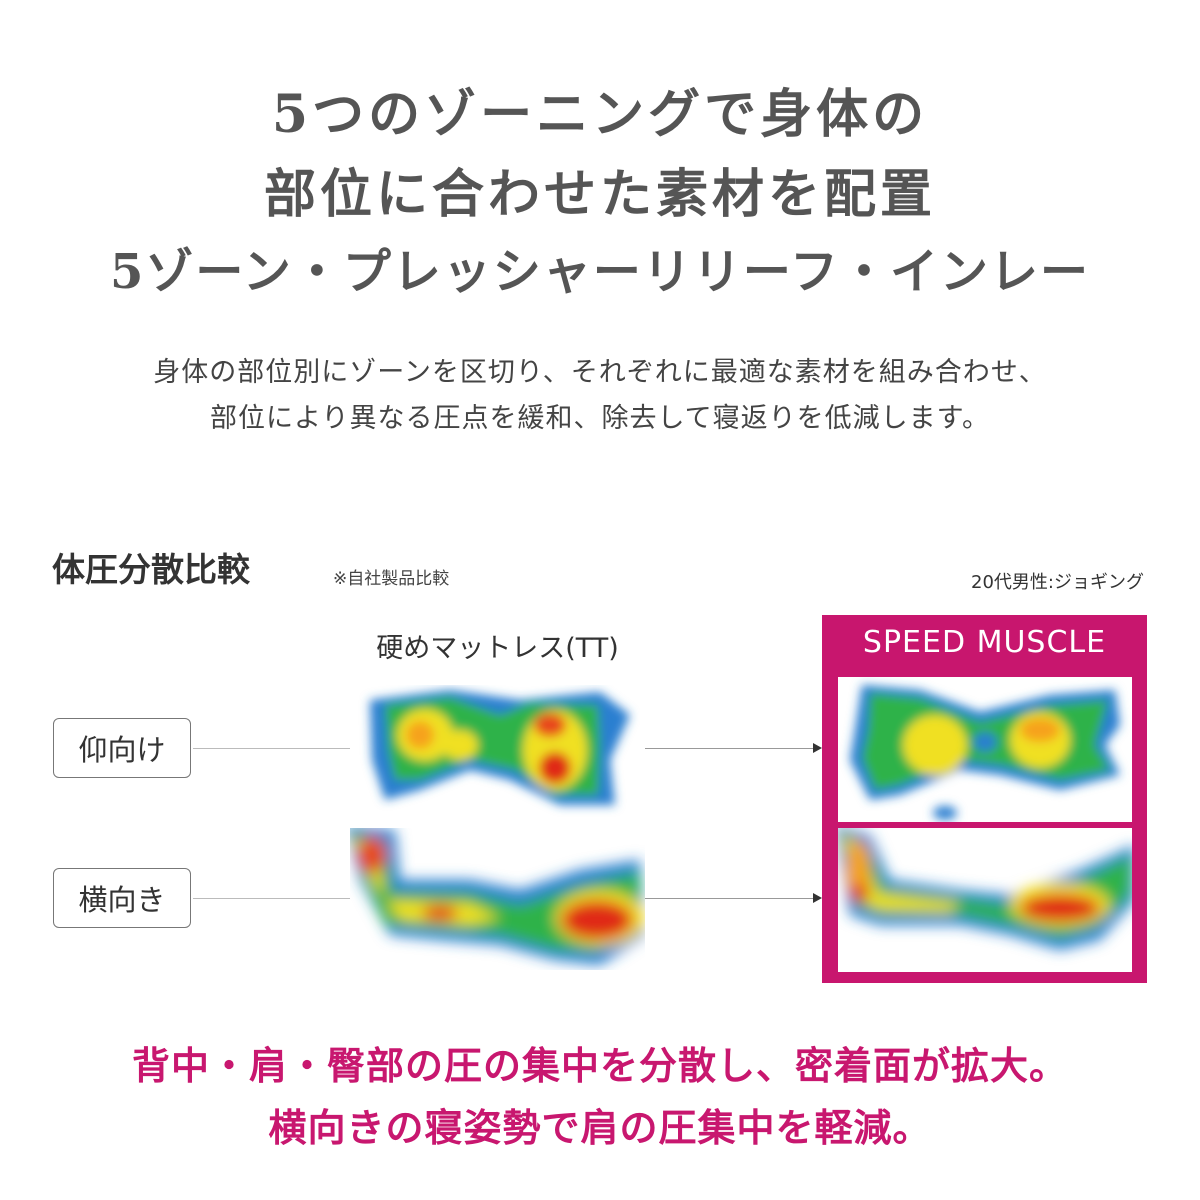 The height and width of the screenshot is (1200, 1200). I want to click on heatmap-firm-supine, so click(500, 747).